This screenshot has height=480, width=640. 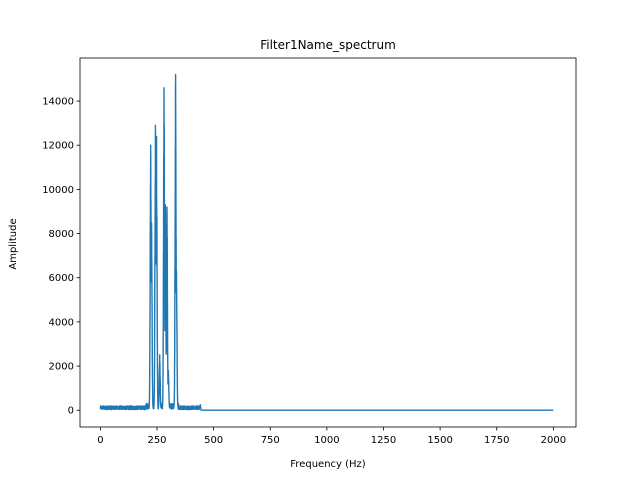 What do you see at coordinates (439, 440) in the screenshot?
I see `x-tick-label: 1500` at bounding box center [439, 440].